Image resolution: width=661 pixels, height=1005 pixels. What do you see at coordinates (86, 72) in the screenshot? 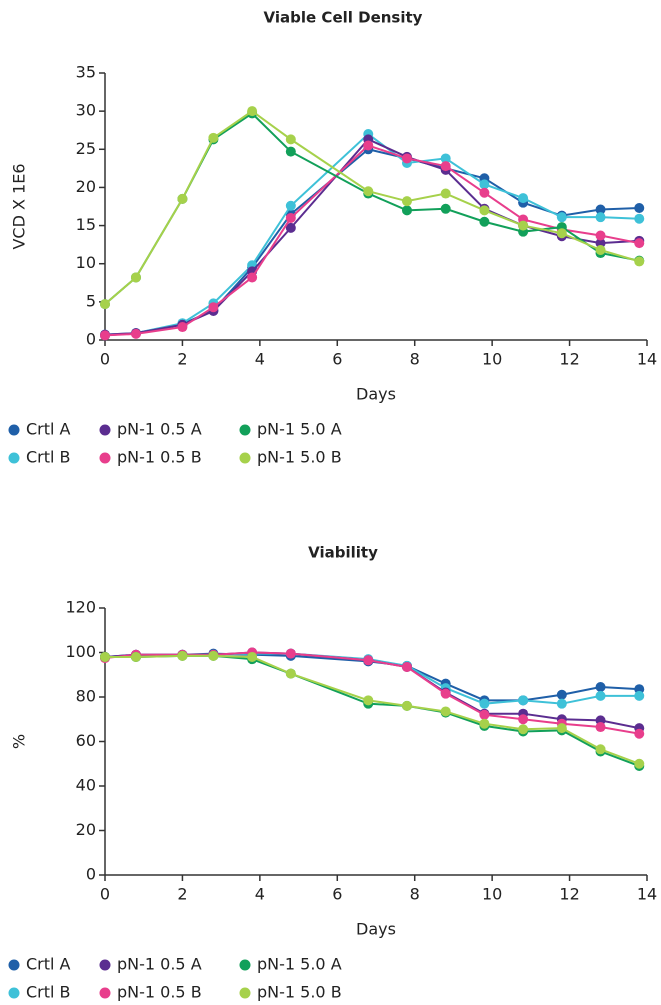
I see `y-tick-label: 35` at bounding box center [86, 72].